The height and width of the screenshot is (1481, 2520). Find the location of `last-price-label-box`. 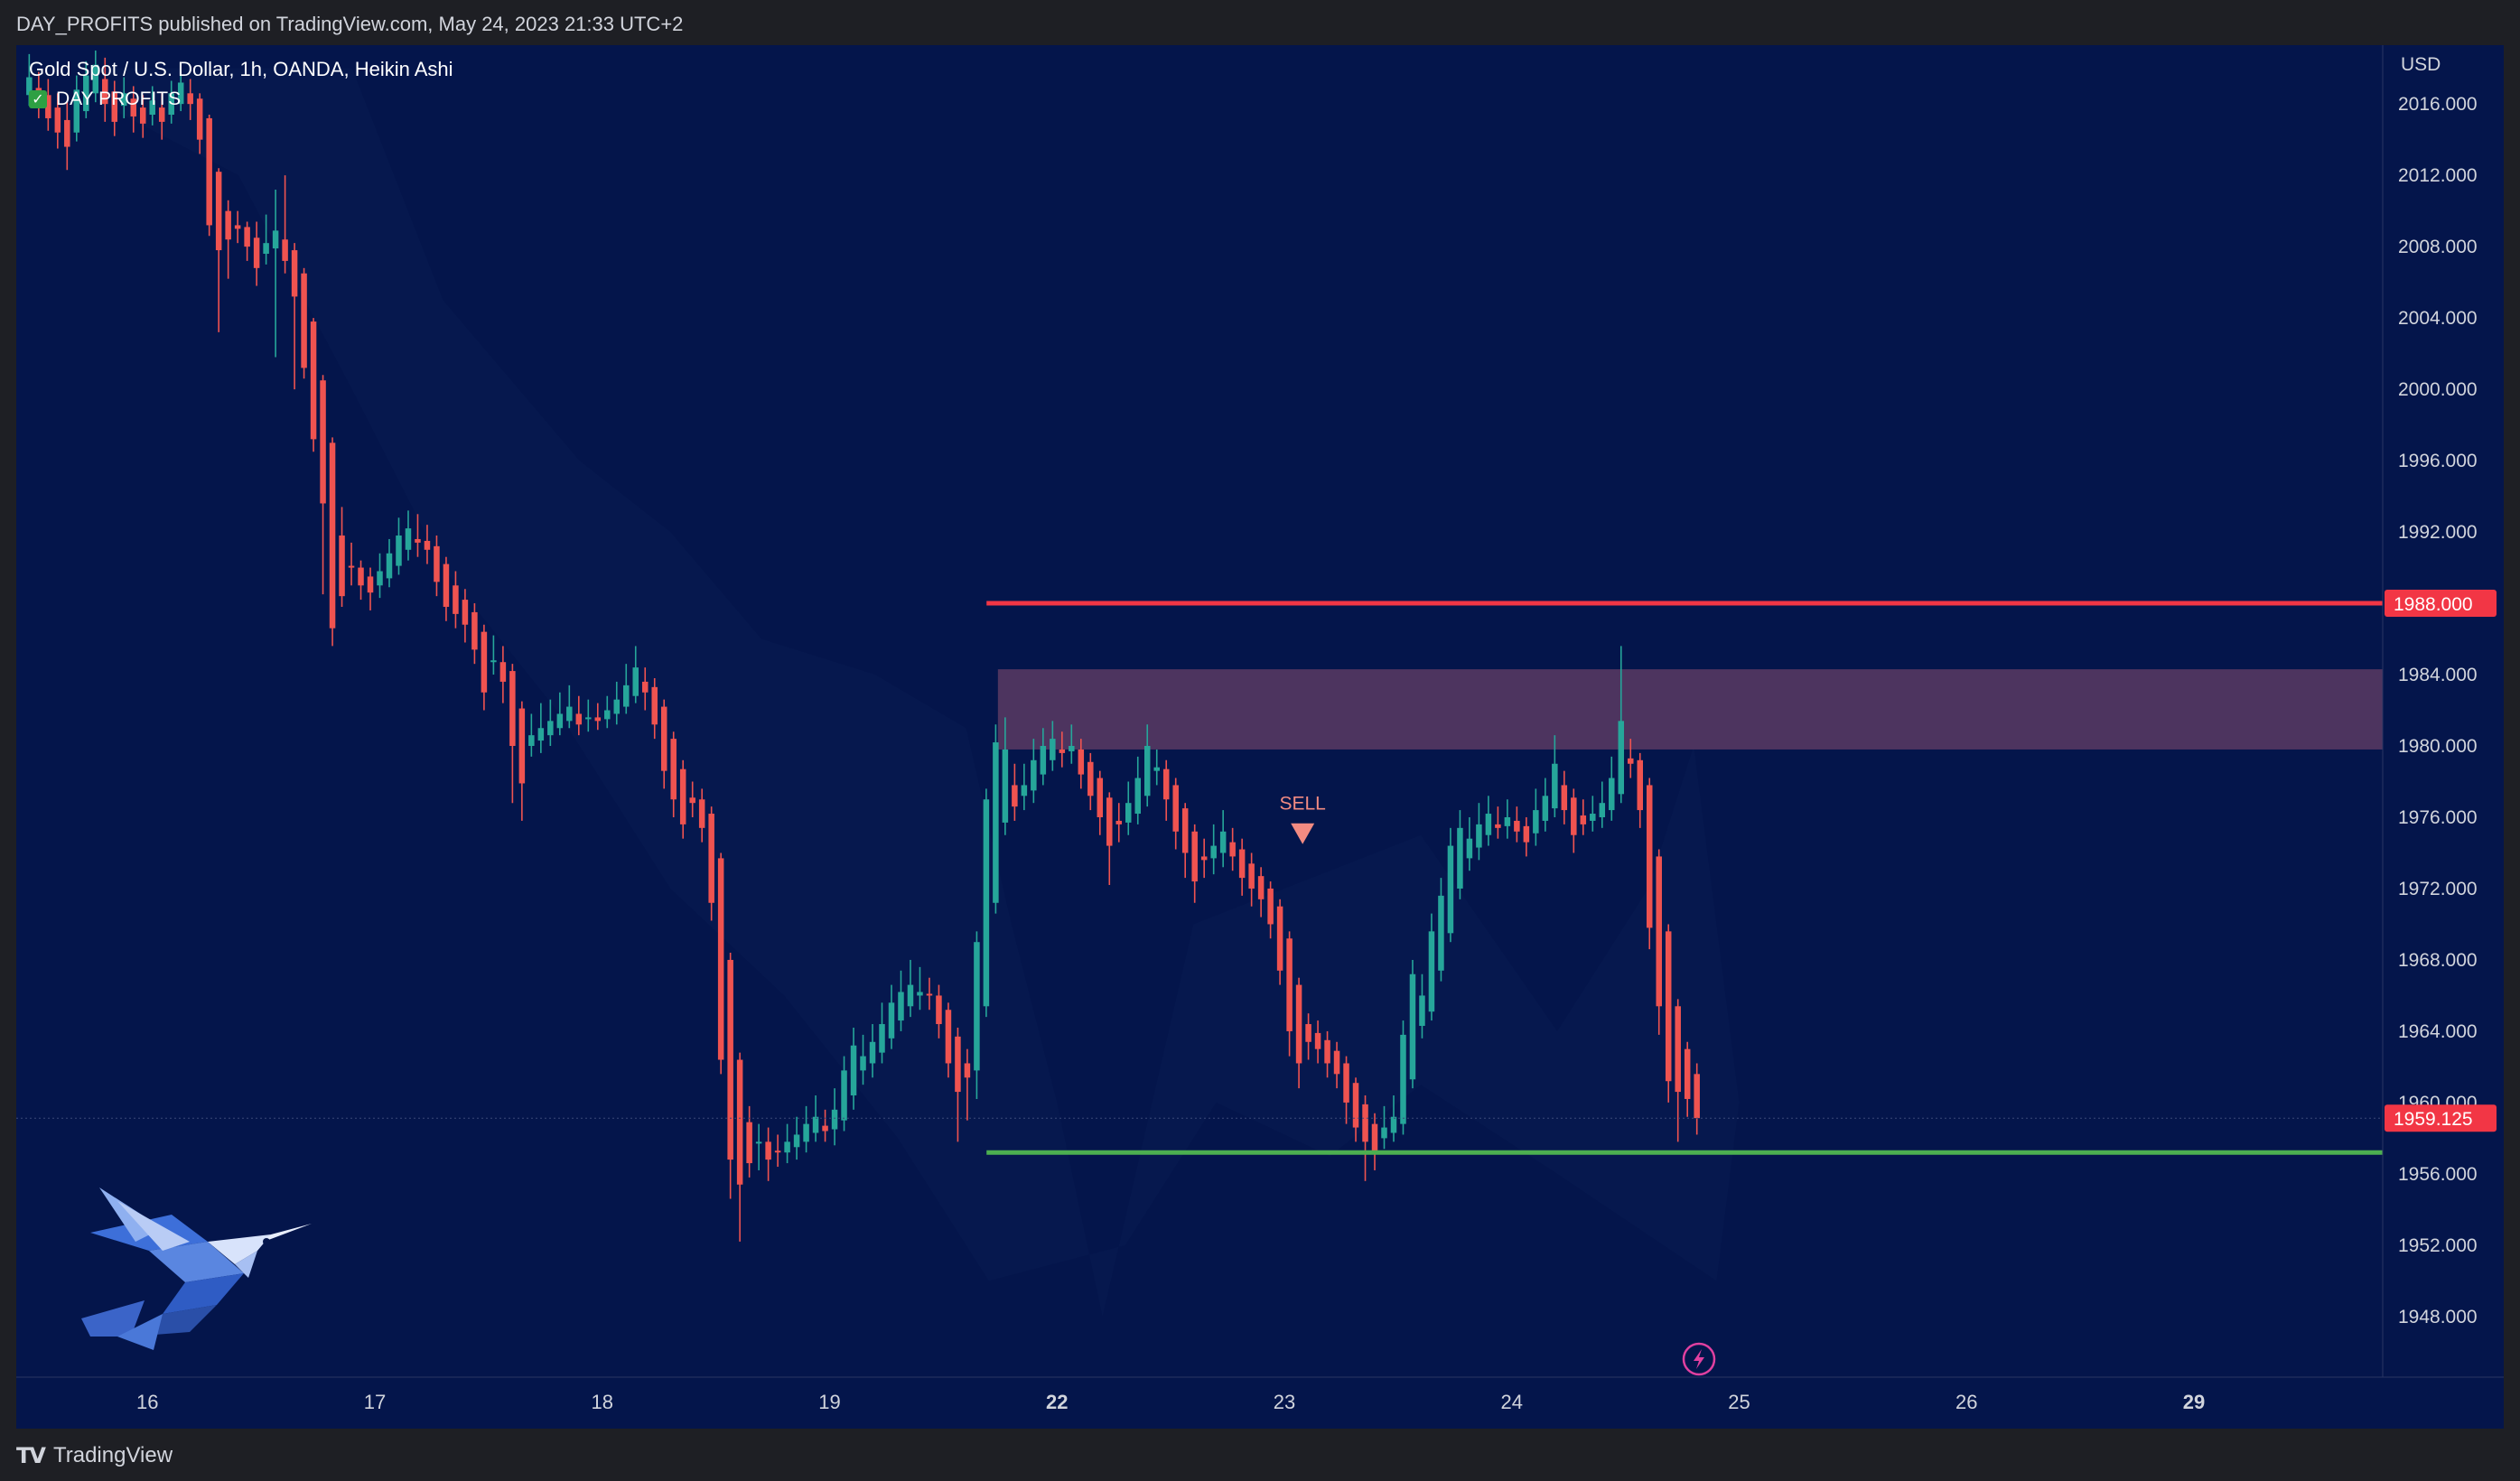

last-price-label-box is located at coordinates (2441, 1118).